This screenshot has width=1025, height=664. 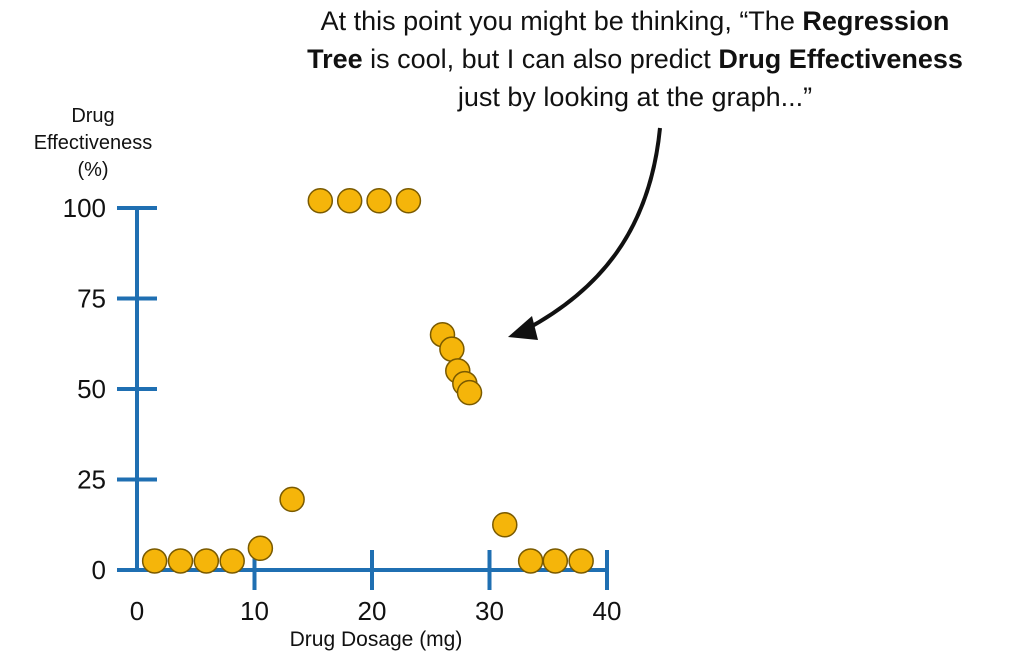 I want to click on x-tick-label: 30, so click(x=489, y=611).